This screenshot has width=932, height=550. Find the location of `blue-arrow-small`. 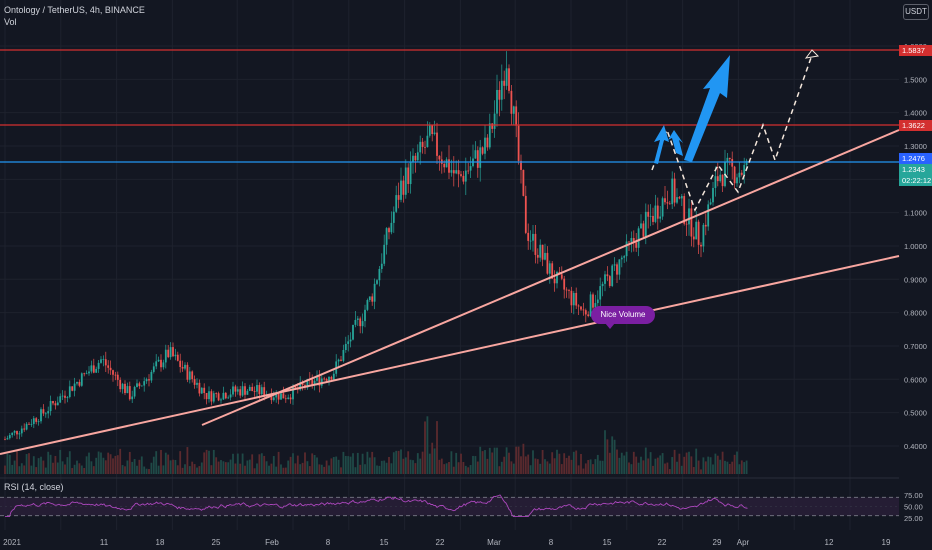

blue-arrow-small is located at coordinates (668, 144).